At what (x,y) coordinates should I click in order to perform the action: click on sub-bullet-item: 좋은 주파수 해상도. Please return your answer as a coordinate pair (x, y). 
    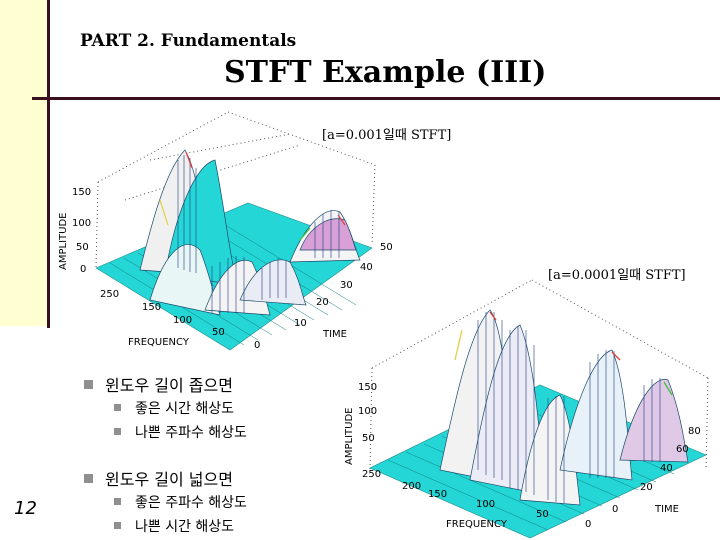
    Looking at the image, I should click on (180, 502).